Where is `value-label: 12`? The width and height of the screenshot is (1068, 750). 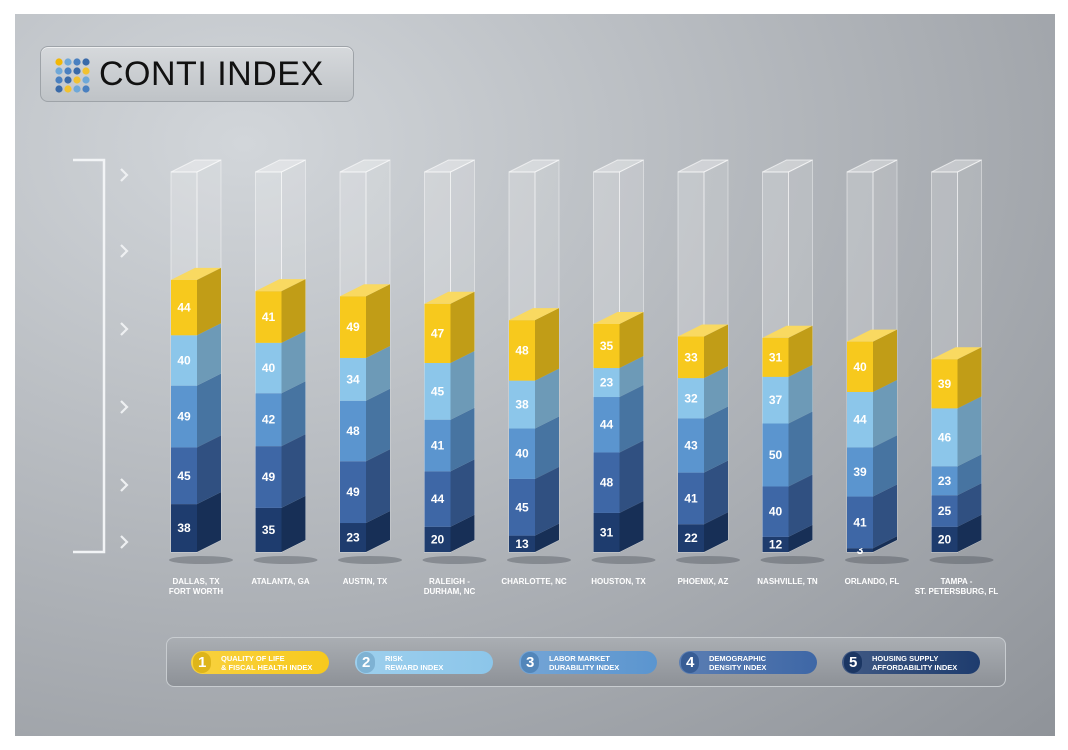 value-label: 12 is located at coordinates (776, 544).